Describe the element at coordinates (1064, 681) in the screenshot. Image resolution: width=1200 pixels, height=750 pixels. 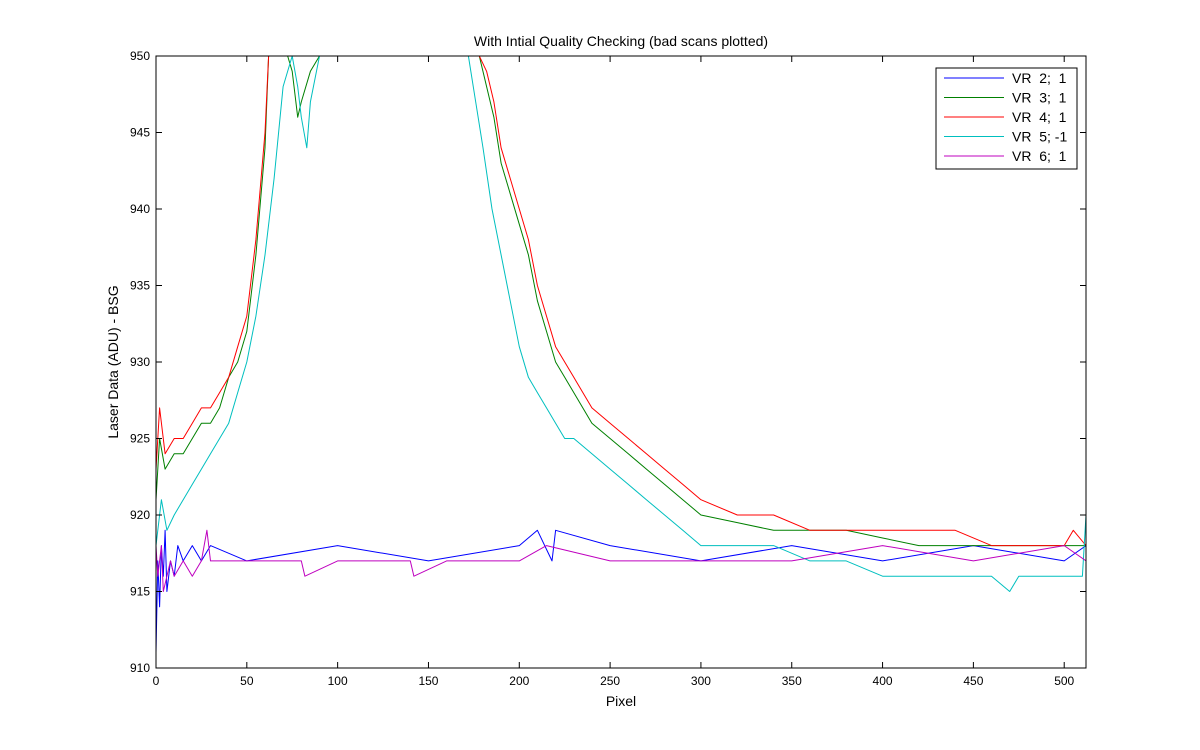
I see `x-tick-label: 500` at that location.